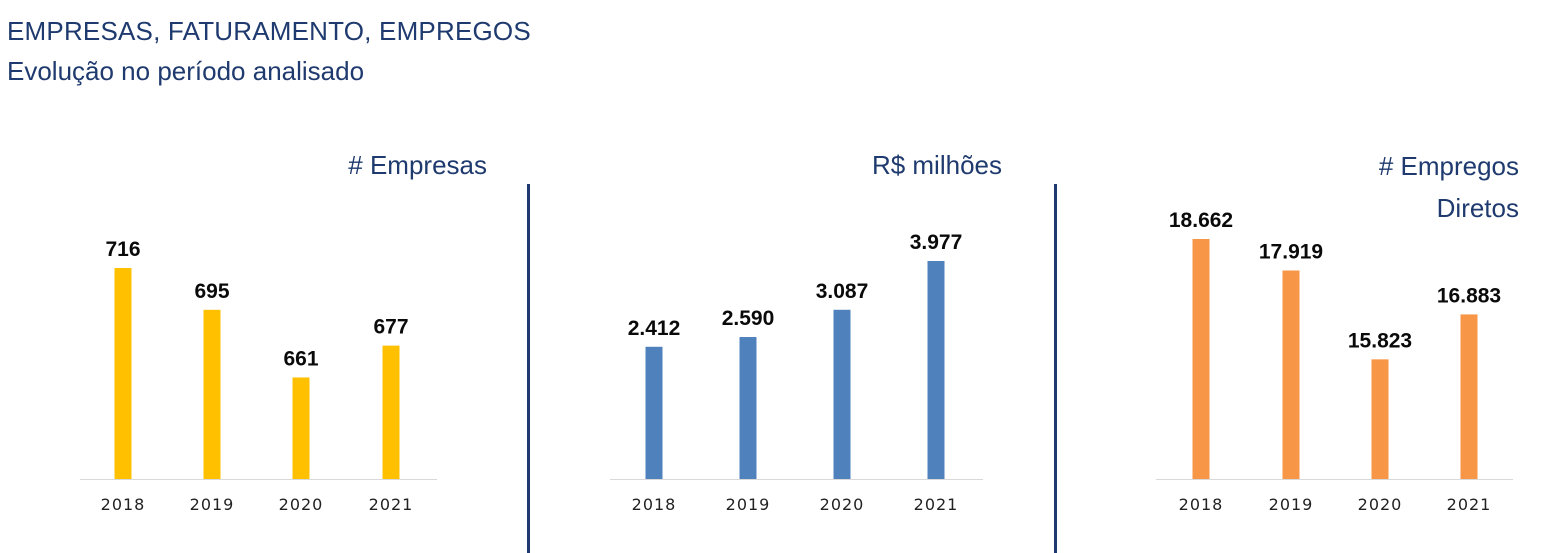 Image resolution: width=1552 pixels, height=553 pixels. Describe the element at coordinates (936, 242) in the screenshot. I see `data-label-2021: 3.977` at that location.